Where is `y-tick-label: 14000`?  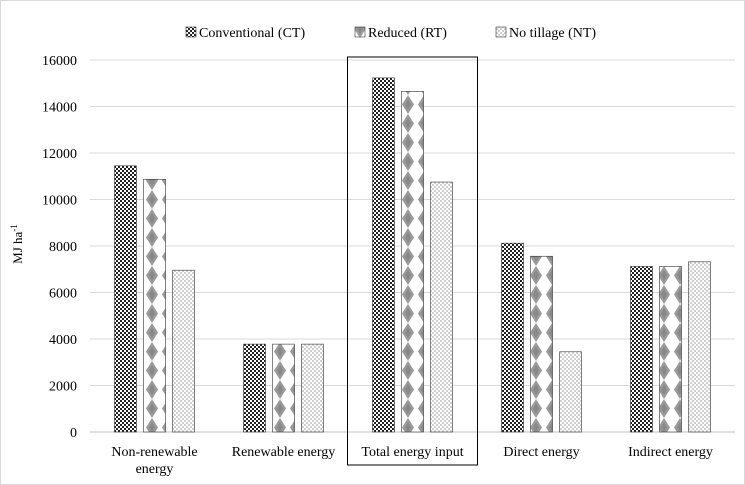
y-tick-label: 14000 is located at coordinates (59, 108).